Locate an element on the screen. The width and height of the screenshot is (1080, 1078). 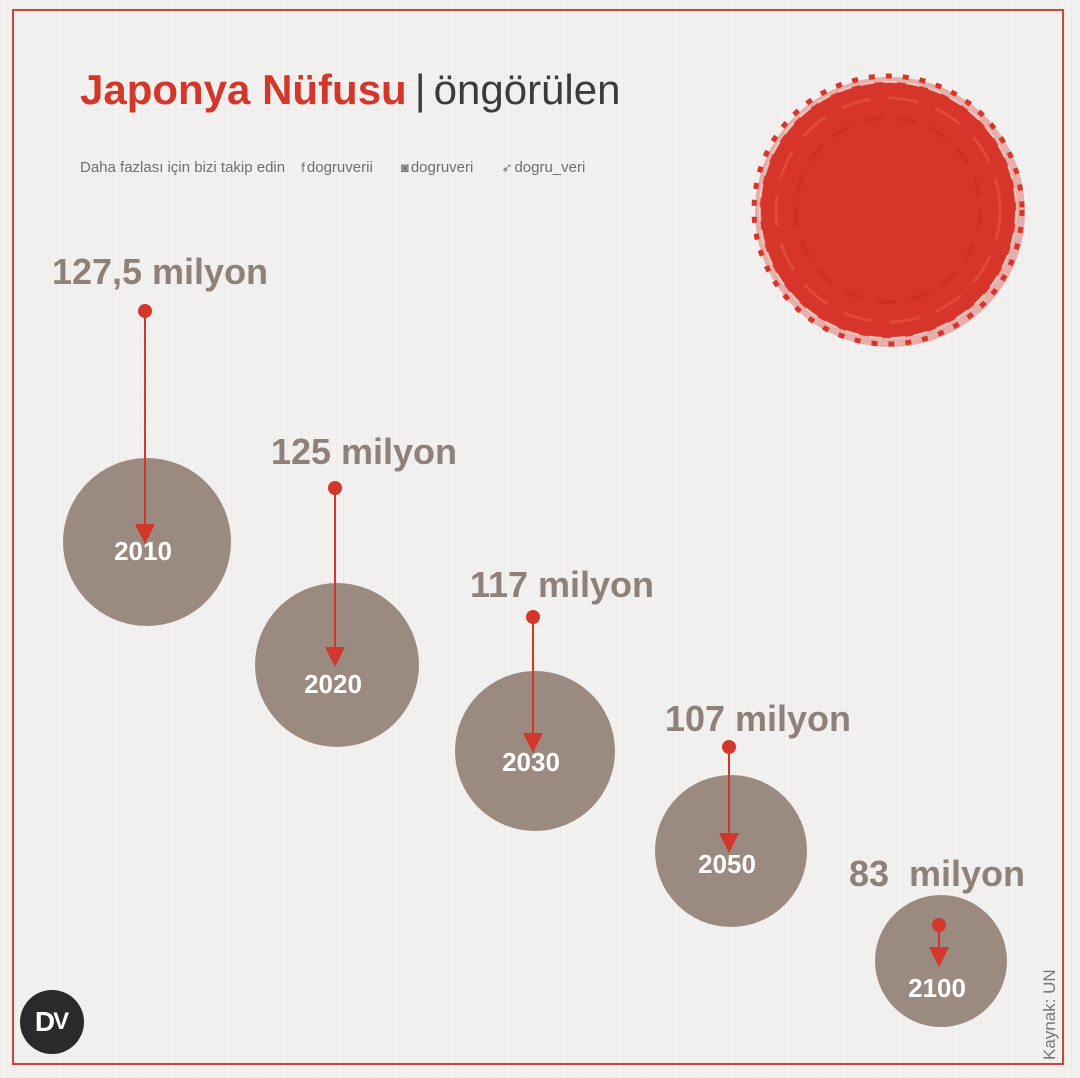
facebook-icon: f is located at coordinates (303, 167).